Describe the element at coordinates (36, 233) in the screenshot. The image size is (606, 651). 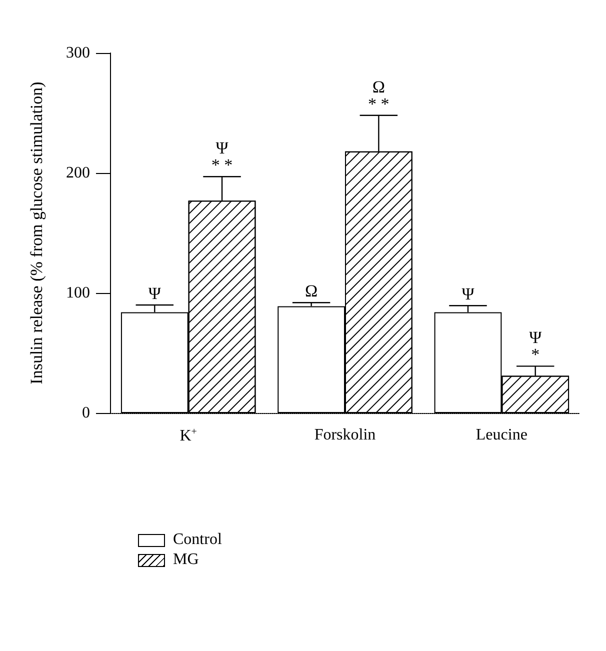
I see `y-axis-title: Insulin release (% from glucose stimulation)` at that location.